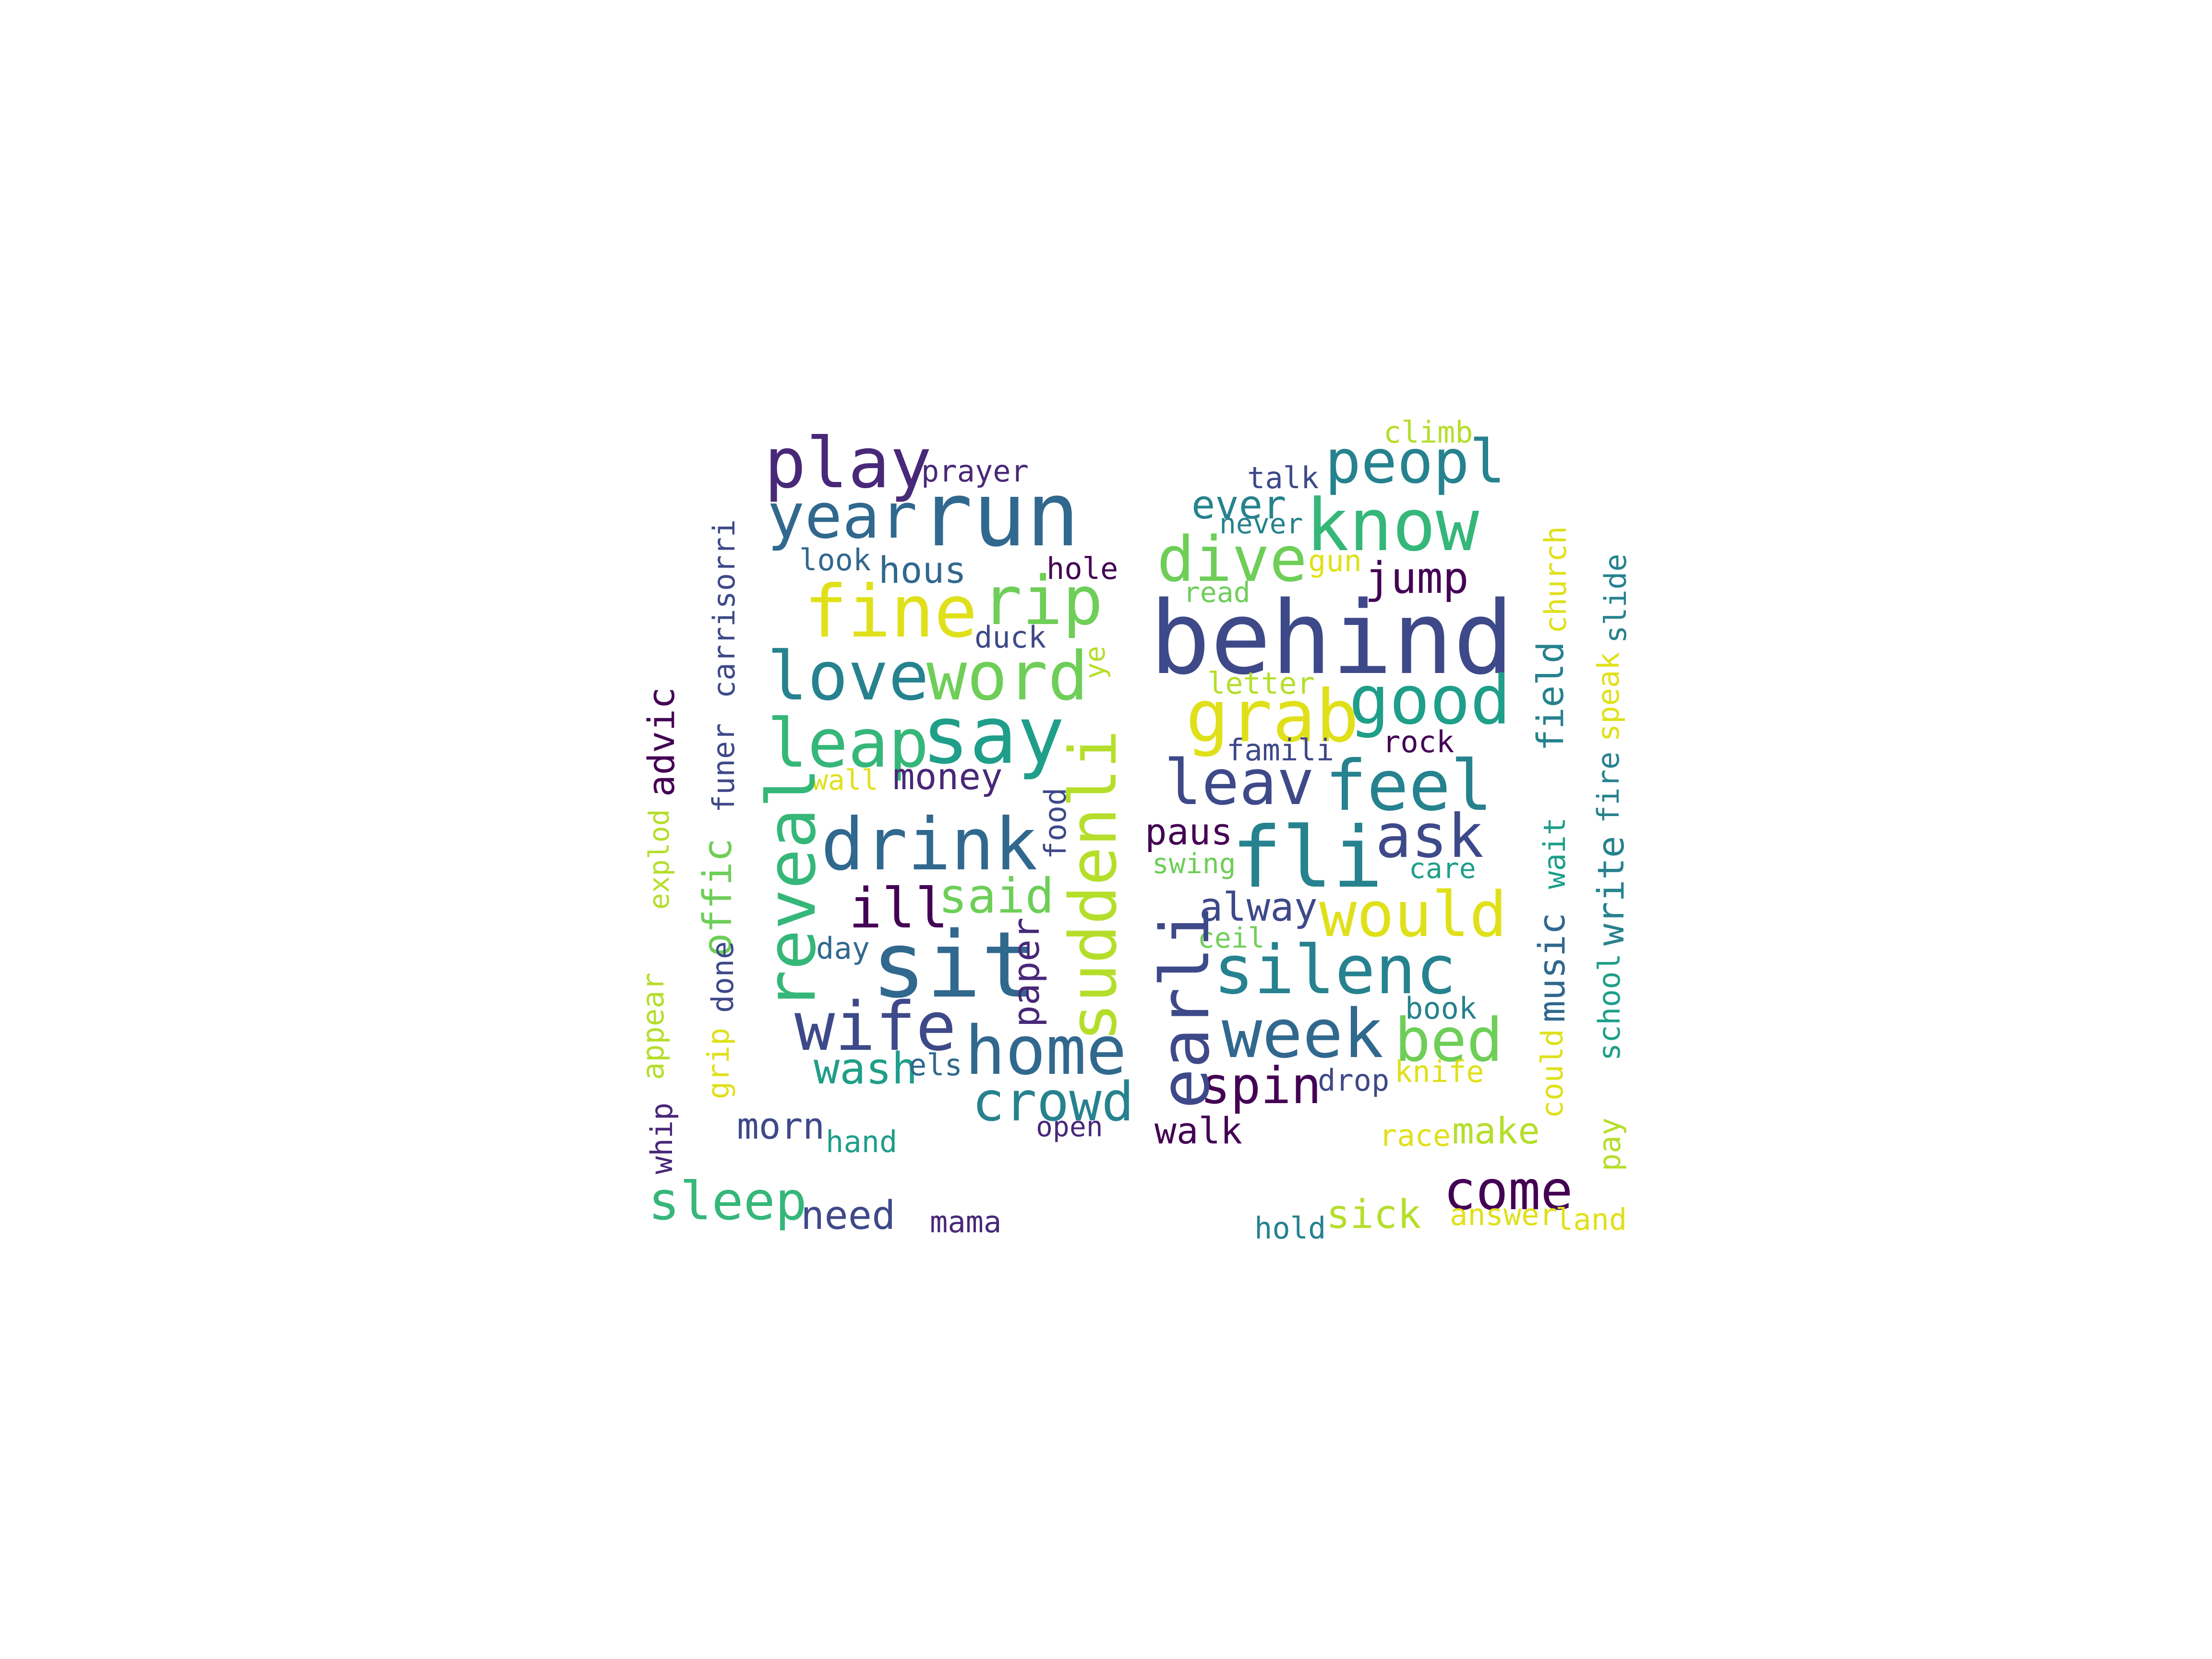 The height and width of the screenshot is (1659, 2212). What do you see at coordinates (848, 677) in the screenshot?
I see `word-love: love` at bounding box center [848, 677].